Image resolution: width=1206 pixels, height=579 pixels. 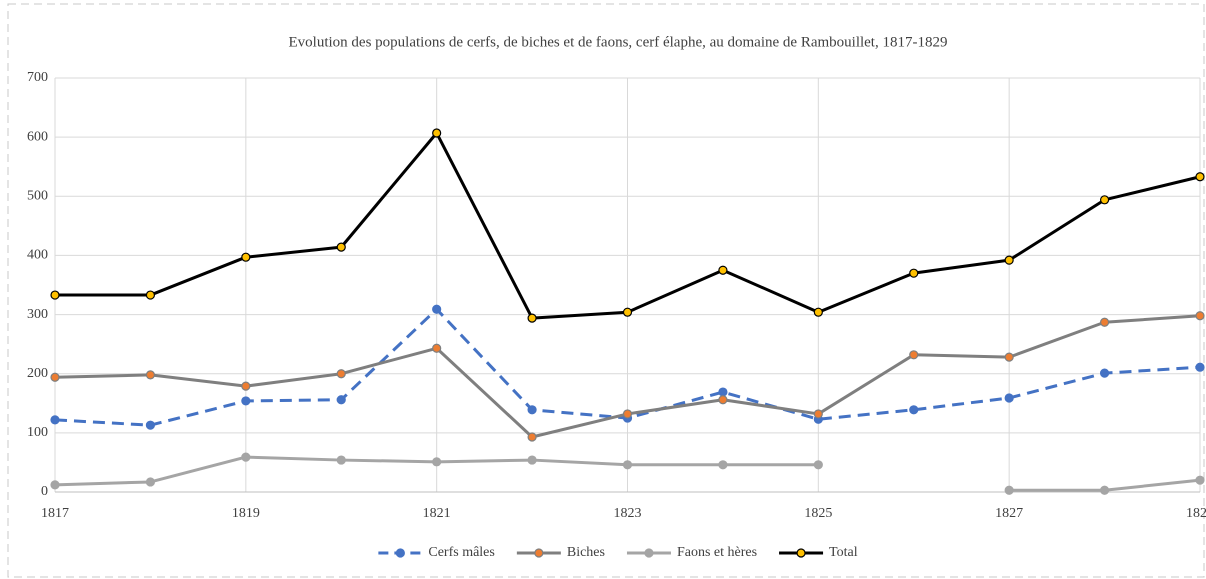 What do you see at coordinates (246, 513) in the screenshot?
I see `x-tick-label: 1819` at bounding box center [246, 513].